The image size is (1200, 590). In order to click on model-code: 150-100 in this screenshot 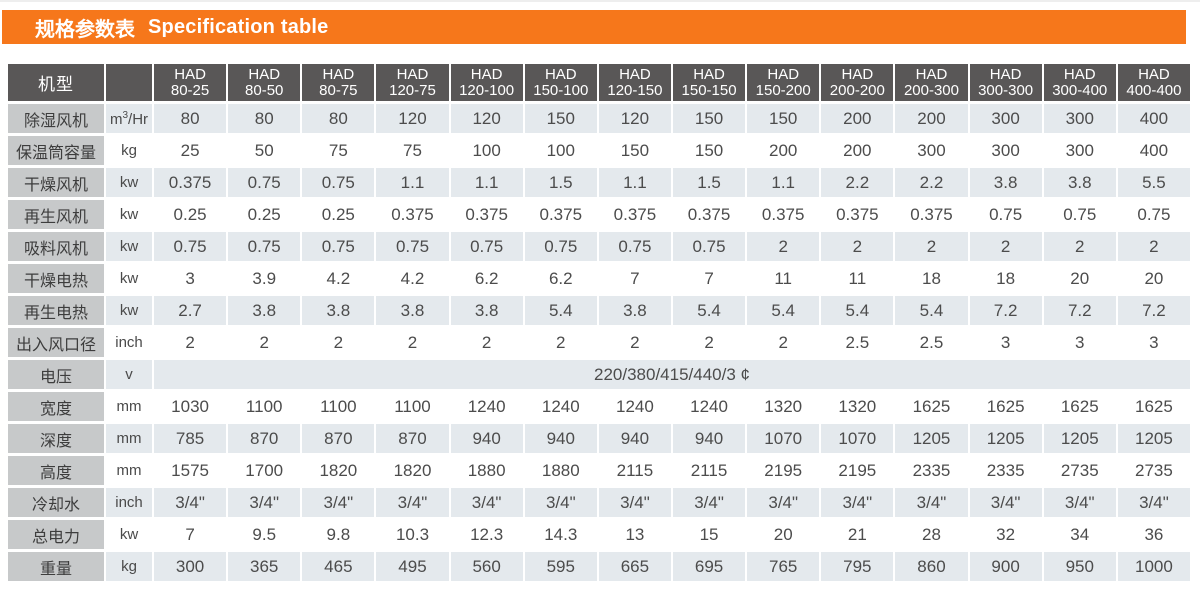, I will do `click(561, 90)`.